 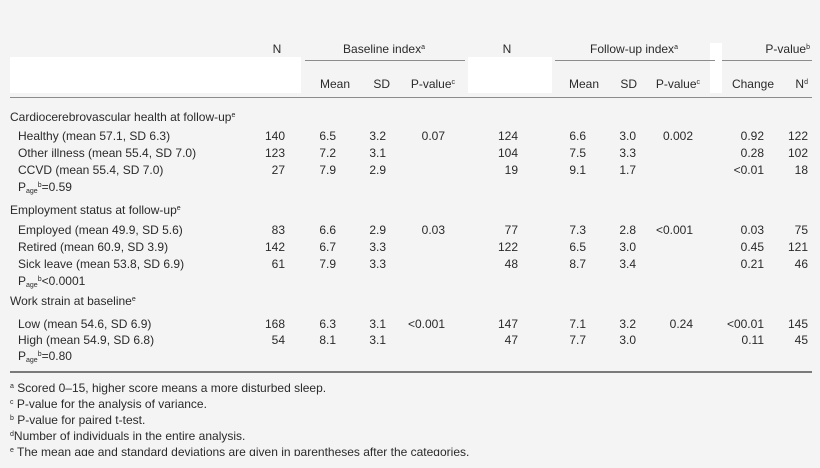 What do you see at coordinates (100, 230) in the screenshot?
I see `row-label: Employed (mean 49.9, SD 5.6)` at bounding box center [100, 230].